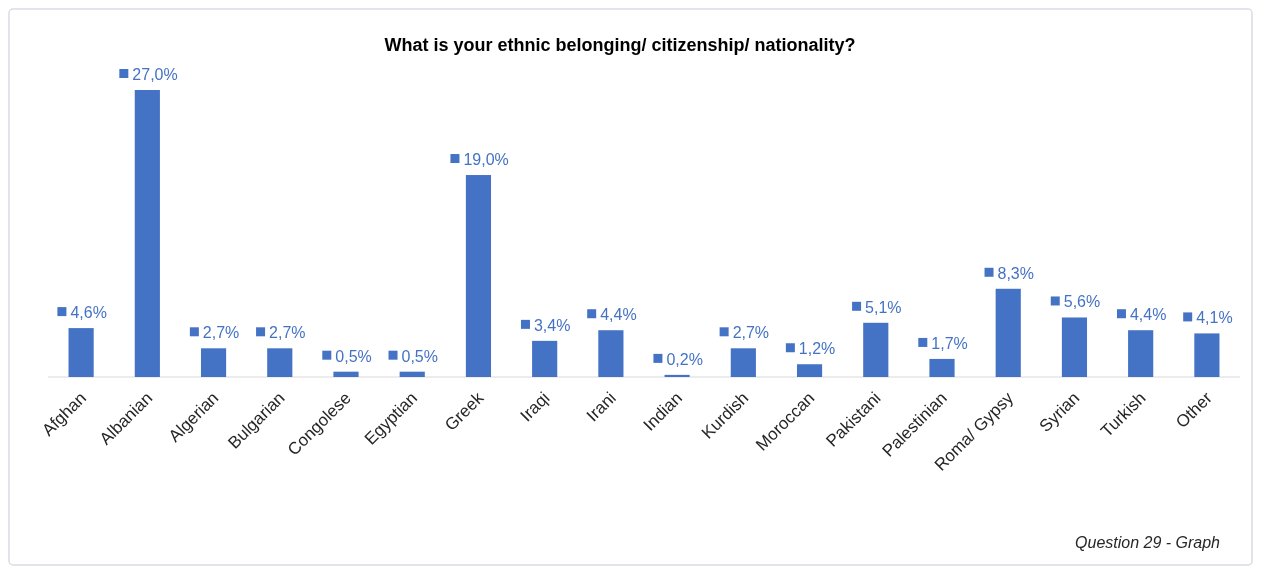 Image resolution: width=1263 pixels, height=576 pixels. What do you see at coordinates (88, 313) in the screenshot?
I see `data-label: 4,6%` at bounding box center [88, 313].